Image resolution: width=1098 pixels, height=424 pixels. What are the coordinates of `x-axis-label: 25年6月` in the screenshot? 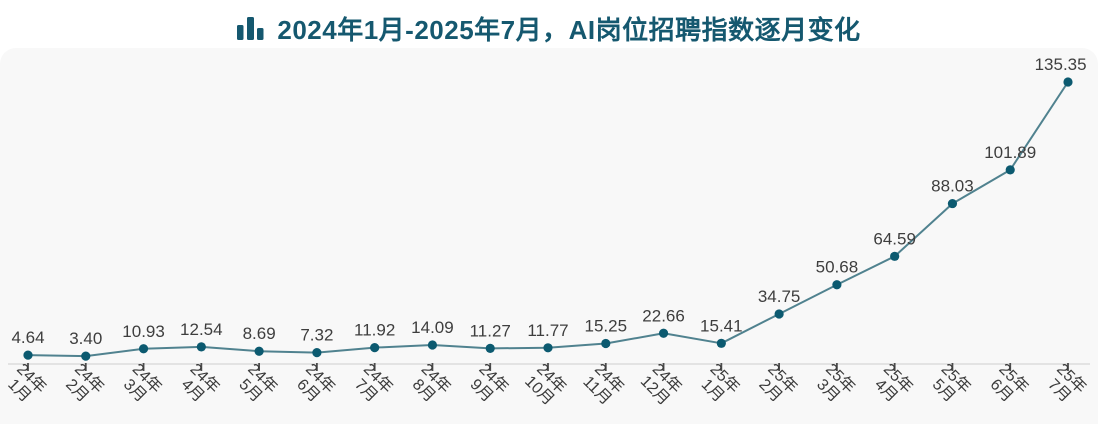 It's located at (1007, 384).